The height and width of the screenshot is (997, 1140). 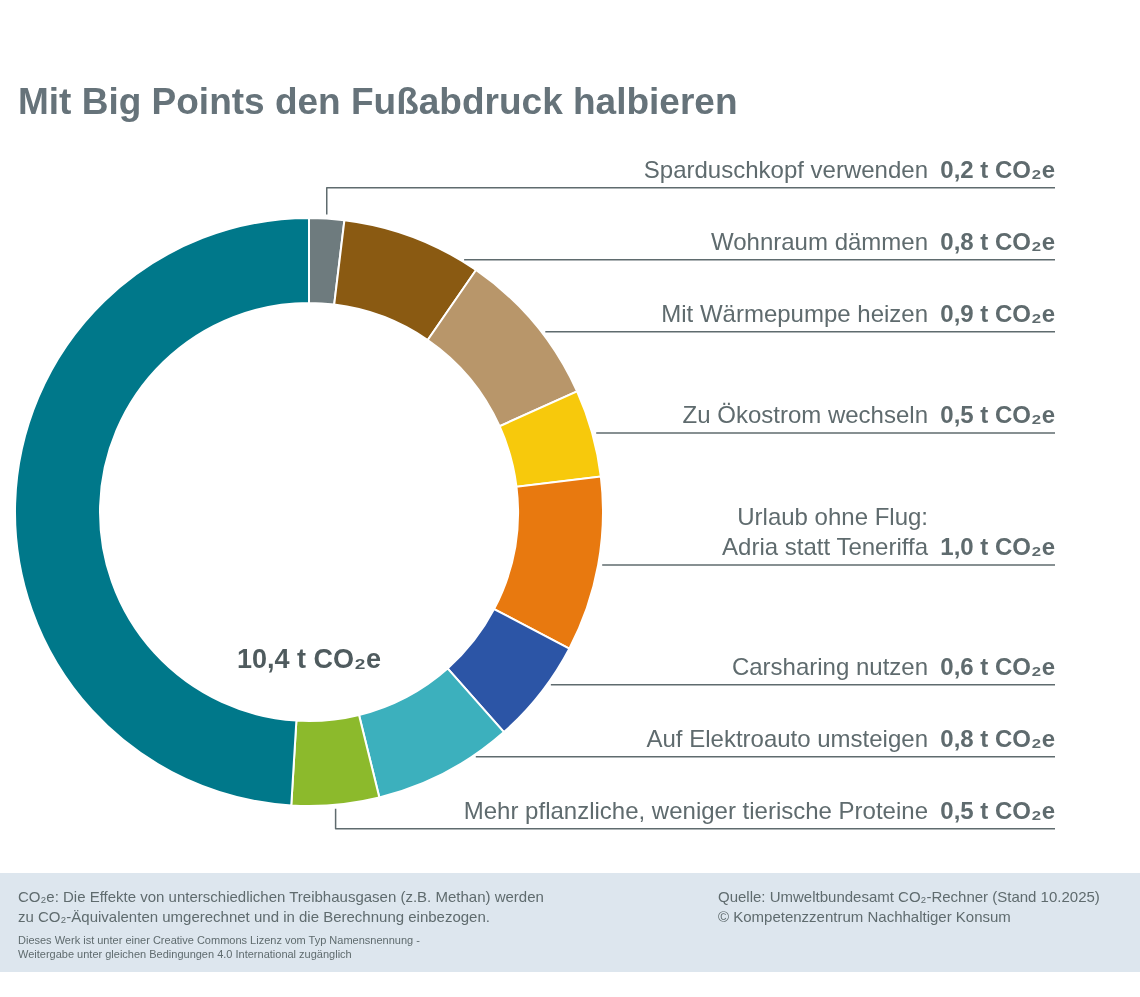 I want to click on slice-label: Sparduschkopf verwenden, so click(x=785, y=169).